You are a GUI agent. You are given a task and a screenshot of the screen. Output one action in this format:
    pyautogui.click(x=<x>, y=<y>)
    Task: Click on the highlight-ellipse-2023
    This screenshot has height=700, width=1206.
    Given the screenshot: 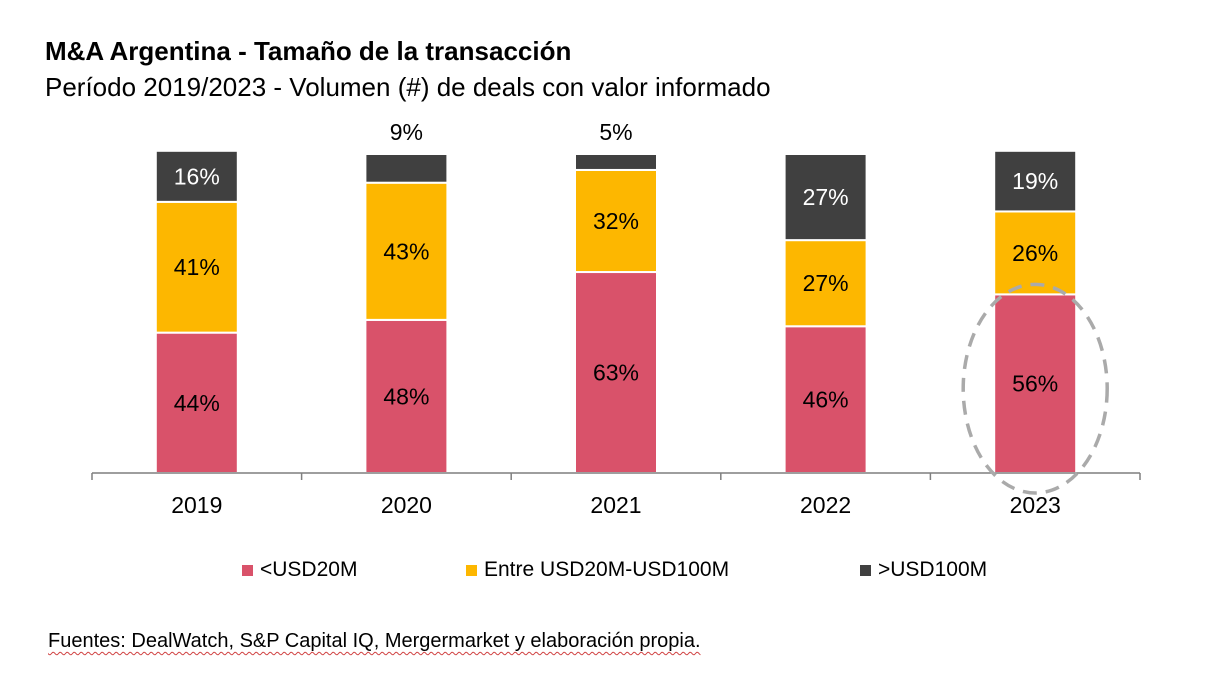 What is the action you would take?
    pyautogui.click(x=1035, y=388)
    